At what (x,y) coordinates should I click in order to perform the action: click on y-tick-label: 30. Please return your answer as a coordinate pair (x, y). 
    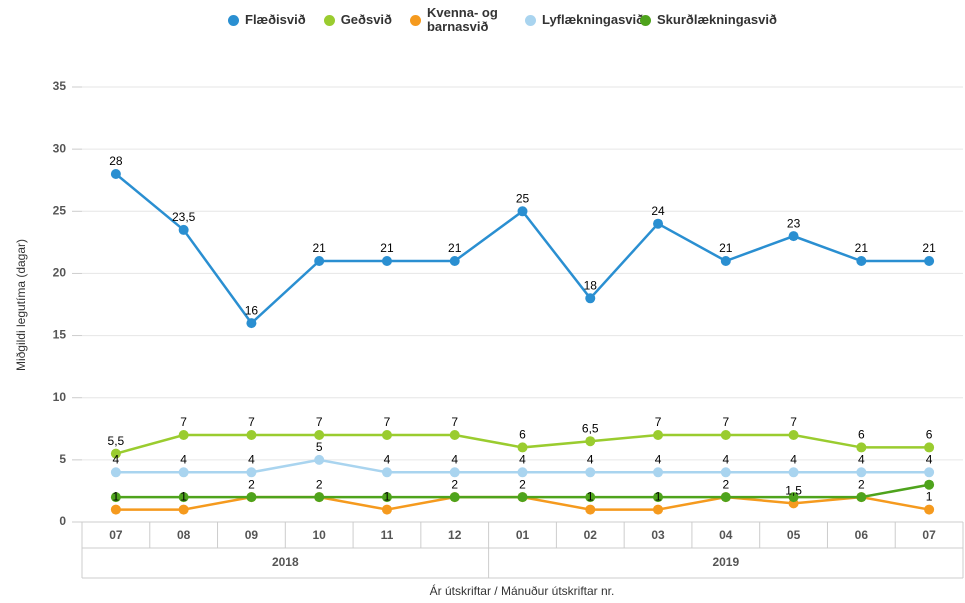
    Looking at the image, I should click on (60, 148).